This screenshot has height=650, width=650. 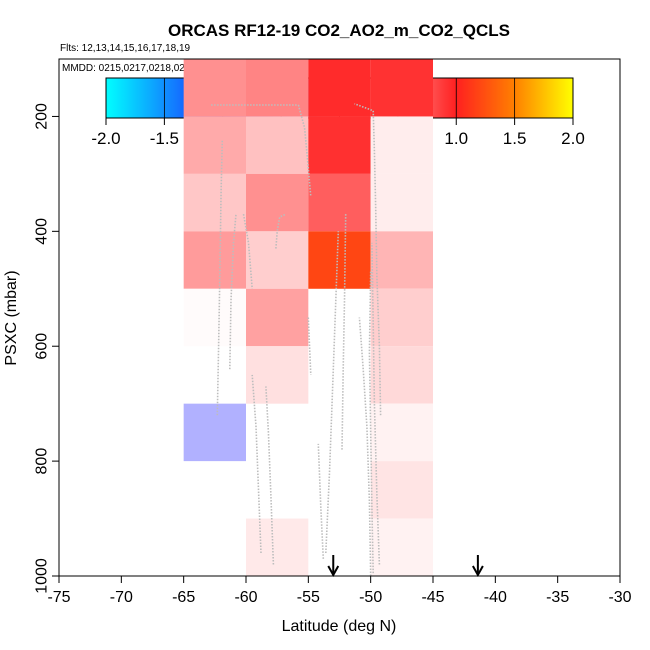 What do you see at coordinates (308, 597) in the screenshot?
I see `x-tick-label: -55` at bounding box center [308, 597].